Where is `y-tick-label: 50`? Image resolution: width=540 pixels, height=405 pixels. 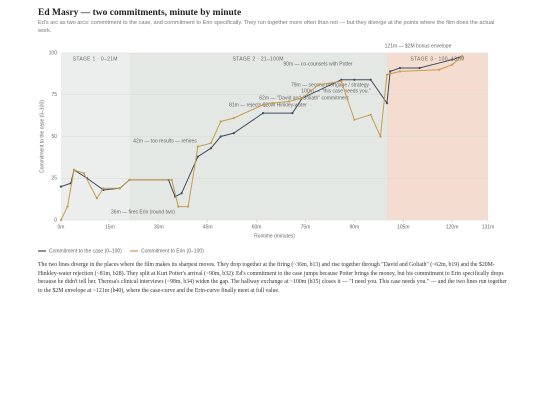 y-tick-label: 50 is located at coordinates (54, 137).